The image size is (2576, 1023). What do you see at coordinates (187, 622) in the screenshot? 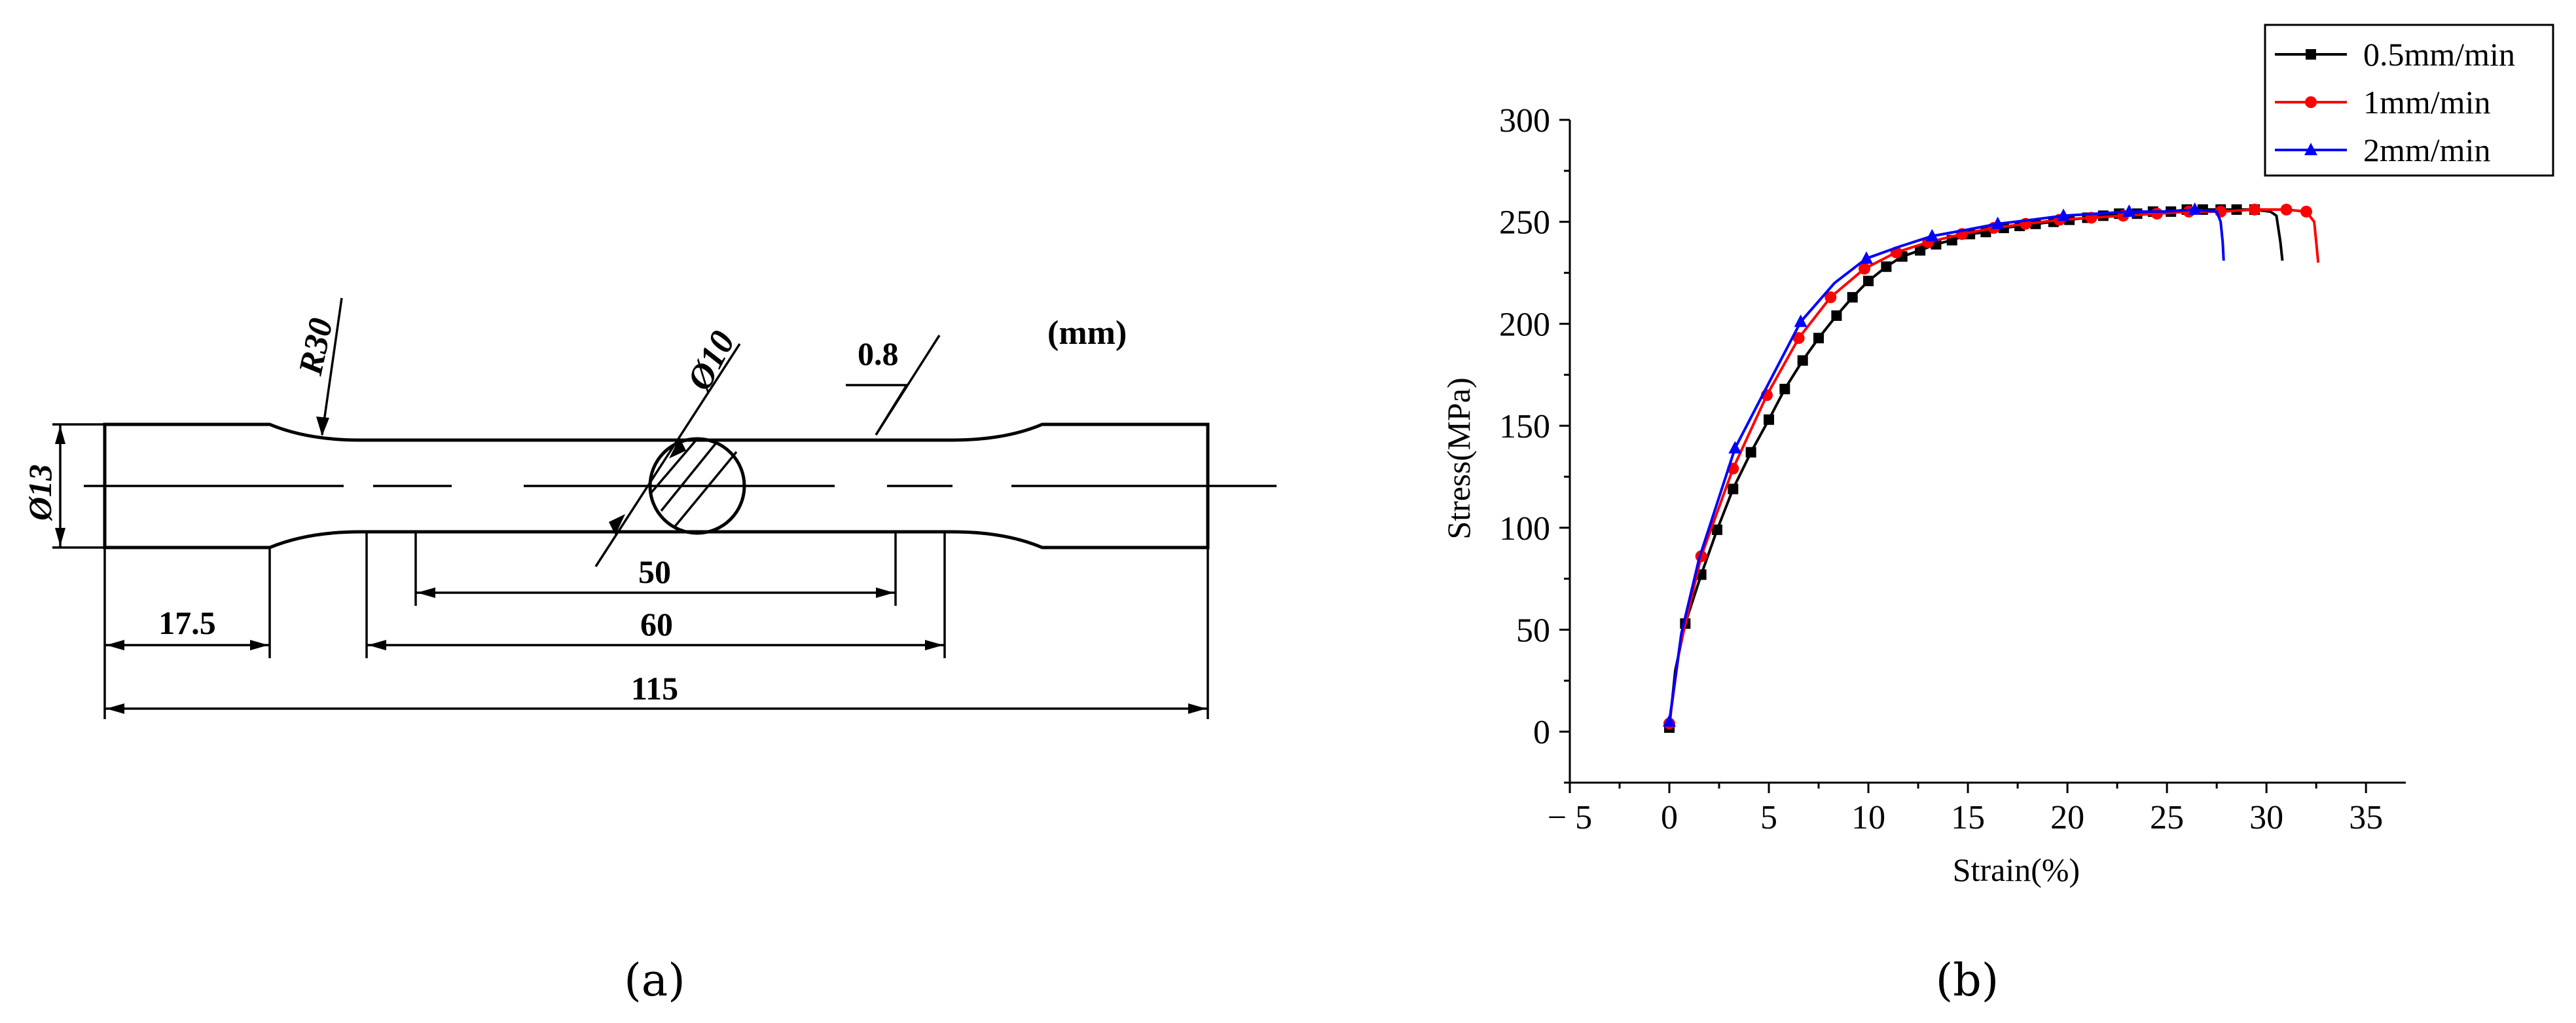
I see `grip-length-label: 17.5` at bounding box center [187, 622].